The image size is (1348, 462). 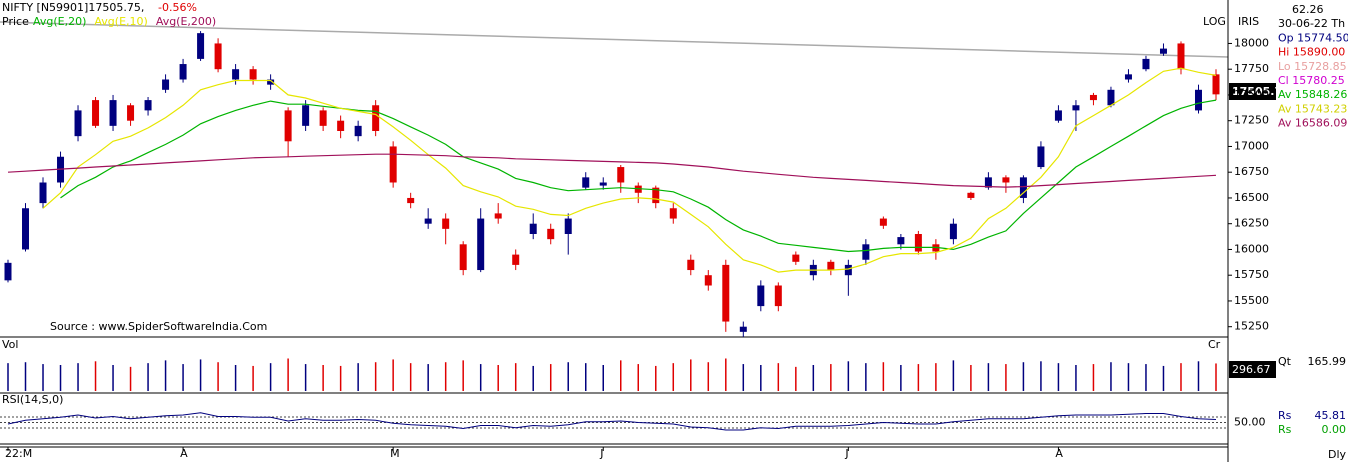 What do you see at coordinates (1327, 361) in the screenshot?
I see `qt-value: 165.99` at bounding box center [1327, 361].